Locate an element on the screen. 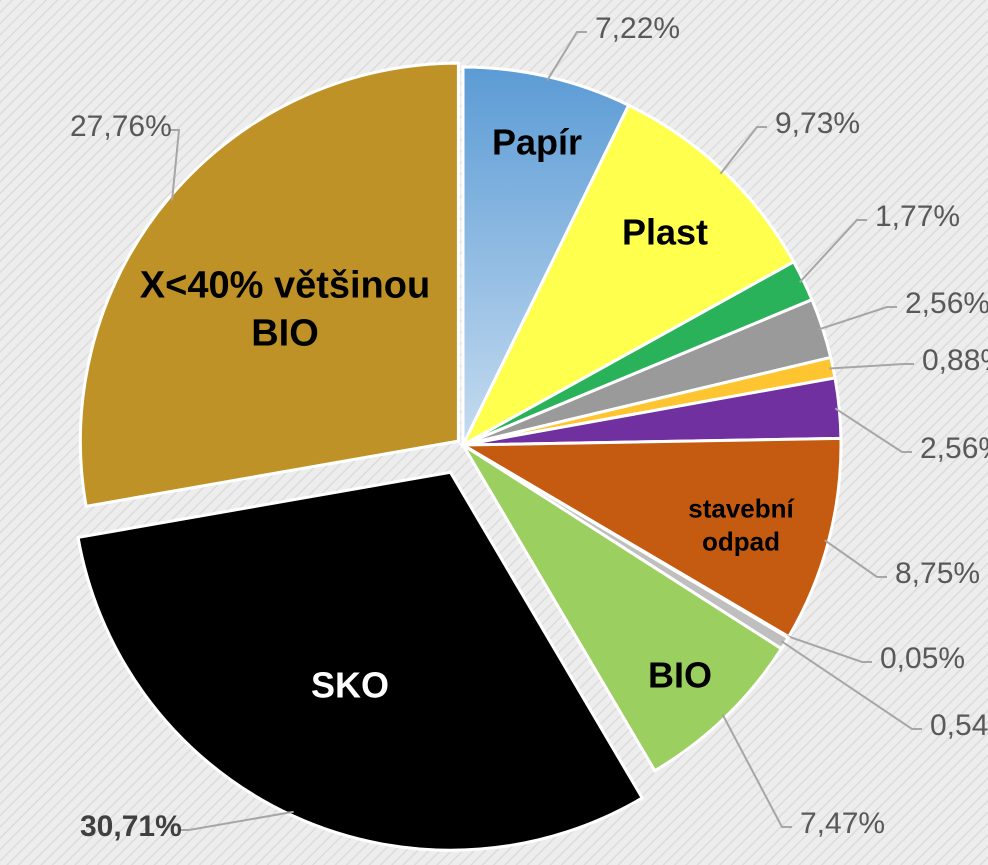 This screenshot has width=988, height=865. slice-name: stavební odpad is located at coordinates (741, 525).